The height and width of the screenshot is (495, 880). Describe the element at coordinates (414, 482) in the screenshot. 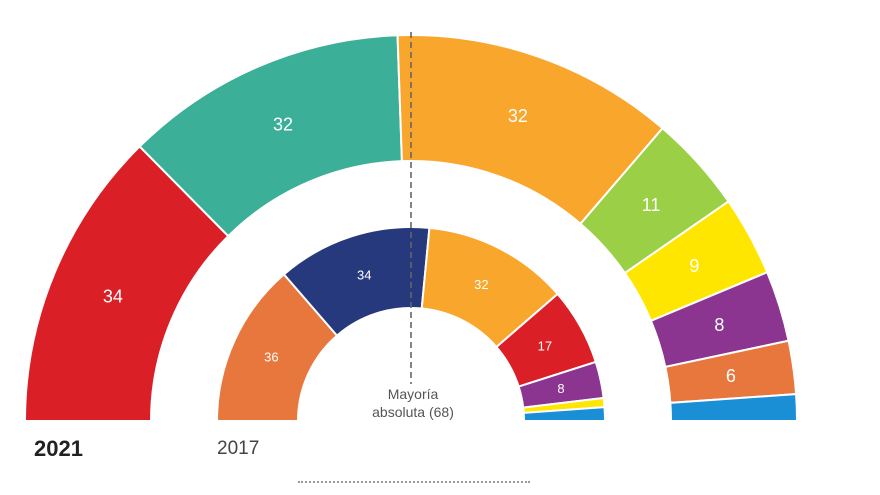

I see `dotted-divider` at that location.